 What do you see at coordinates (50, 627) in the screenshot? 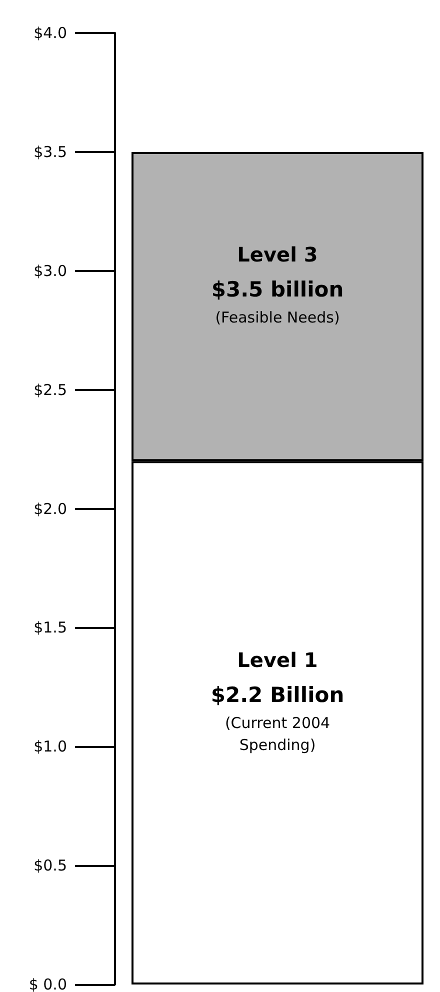
I see `y-tick-label: $1.5` at bounding box center [50, 627].